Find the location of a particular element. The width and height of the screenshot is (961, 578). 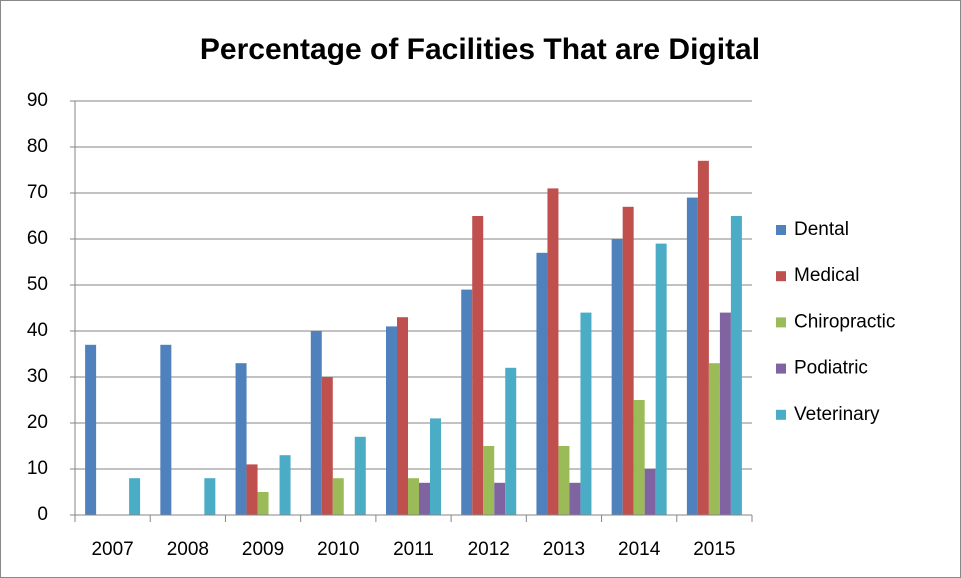

x-tick-label: 2015 is located at coordinates (714, 549).